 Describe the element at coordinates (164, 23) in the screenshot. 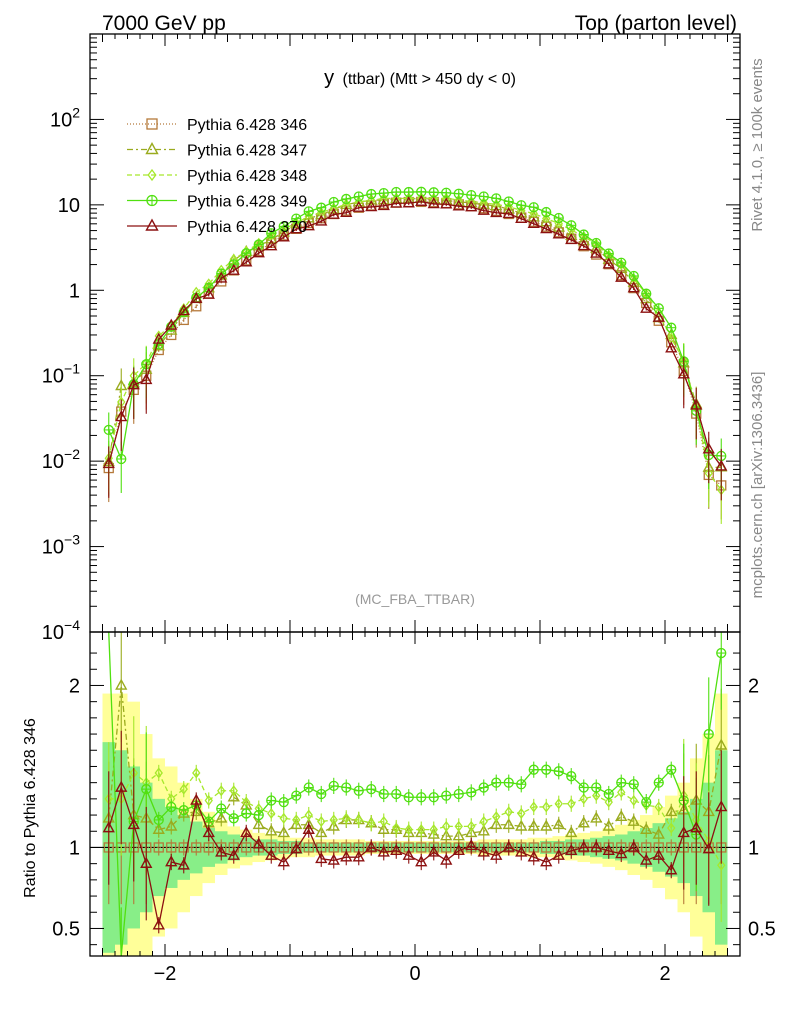

I see `header-left: 7000 GeV pp` at that location.